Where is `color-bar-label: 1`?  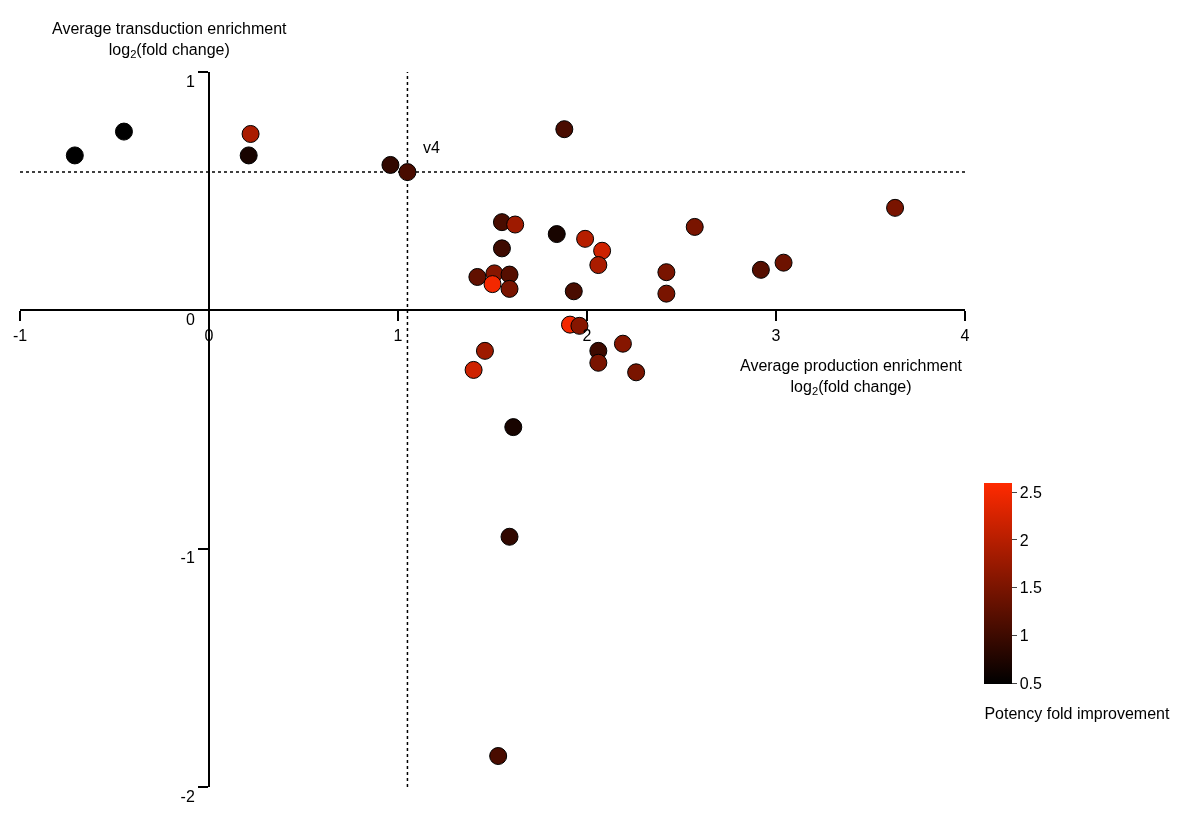
color-bar-label: 1 is located at coordinates (1024, 636).